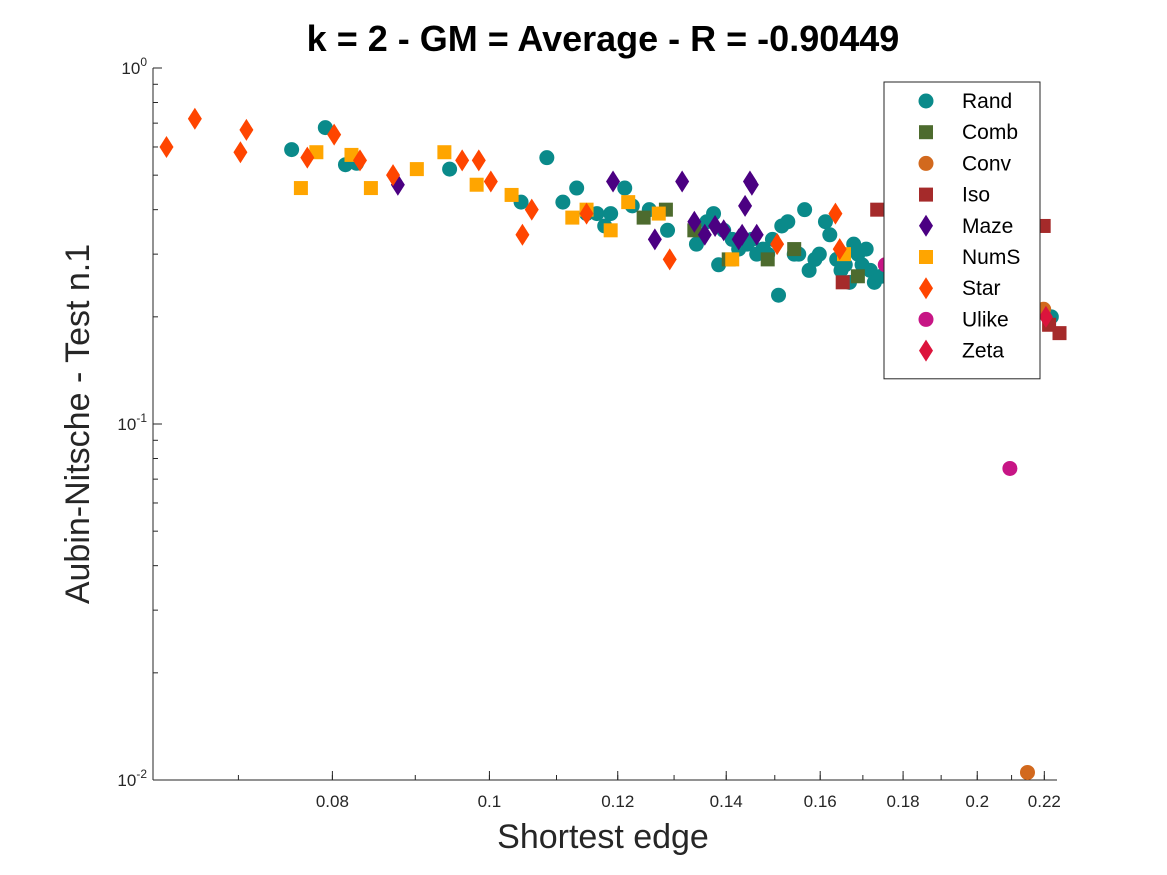  I want to click on legend-label: Maze, so click(987, 226).